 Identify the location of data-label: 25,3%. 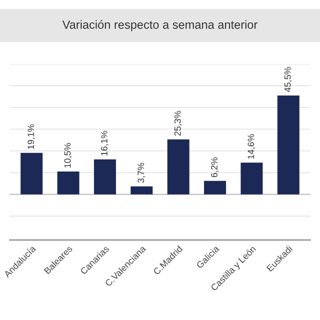
(178, 123).